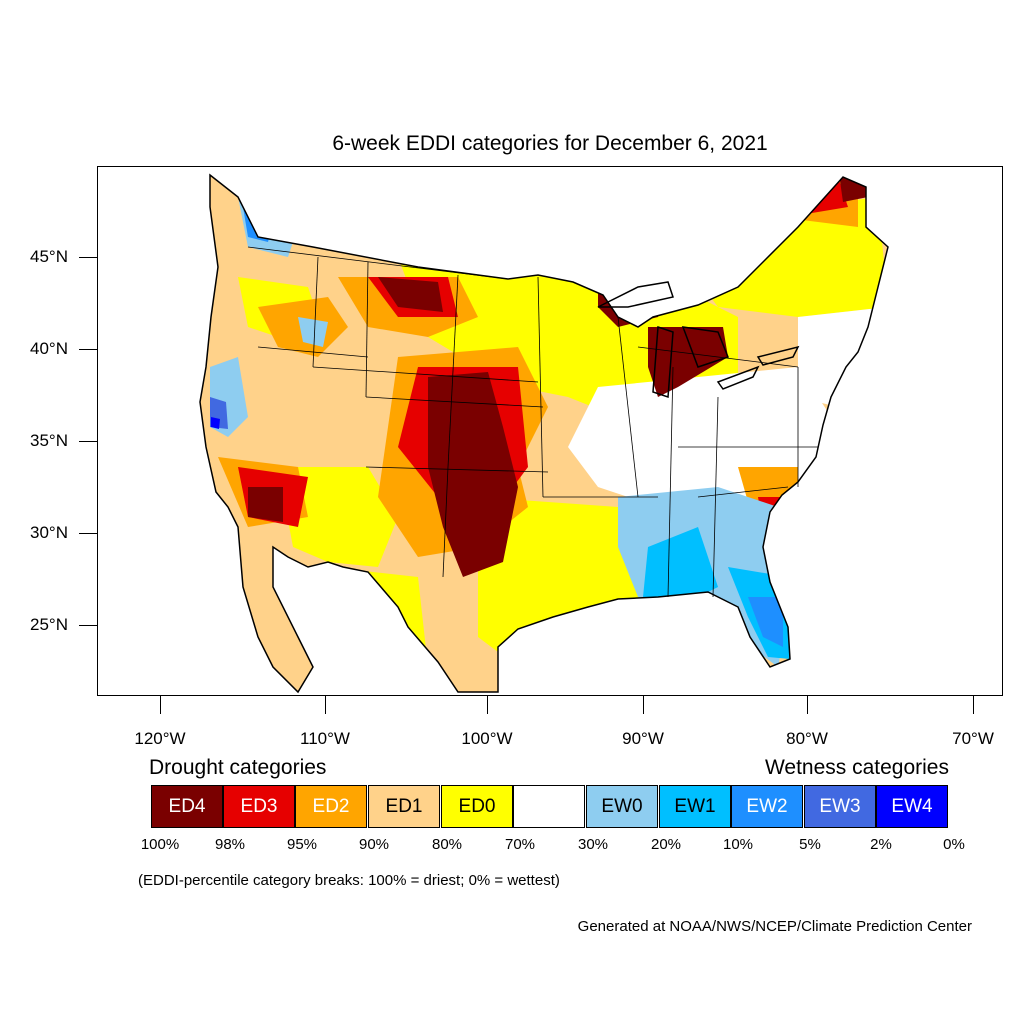  I want to click on lat-label-30: 30°N, so click(49, 532).